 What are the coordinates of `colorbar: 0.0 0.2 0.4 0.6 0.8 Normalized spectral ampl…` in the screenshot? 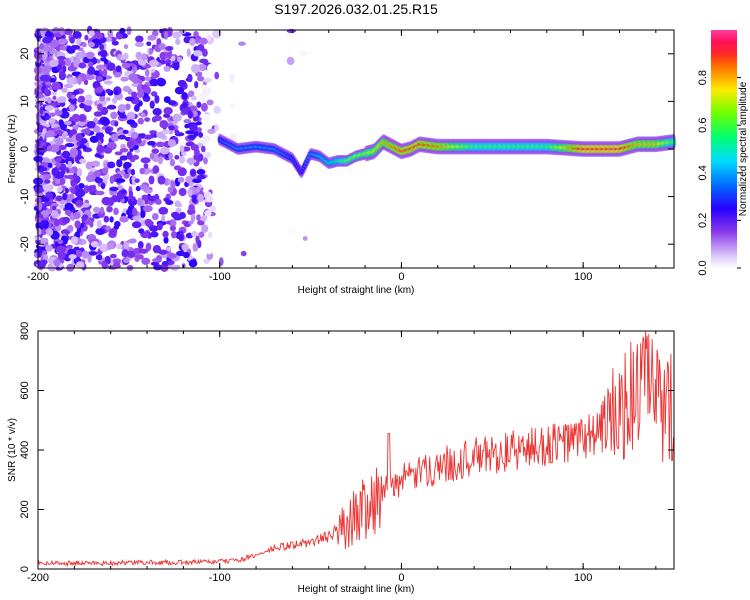 It's located at (723, 153).